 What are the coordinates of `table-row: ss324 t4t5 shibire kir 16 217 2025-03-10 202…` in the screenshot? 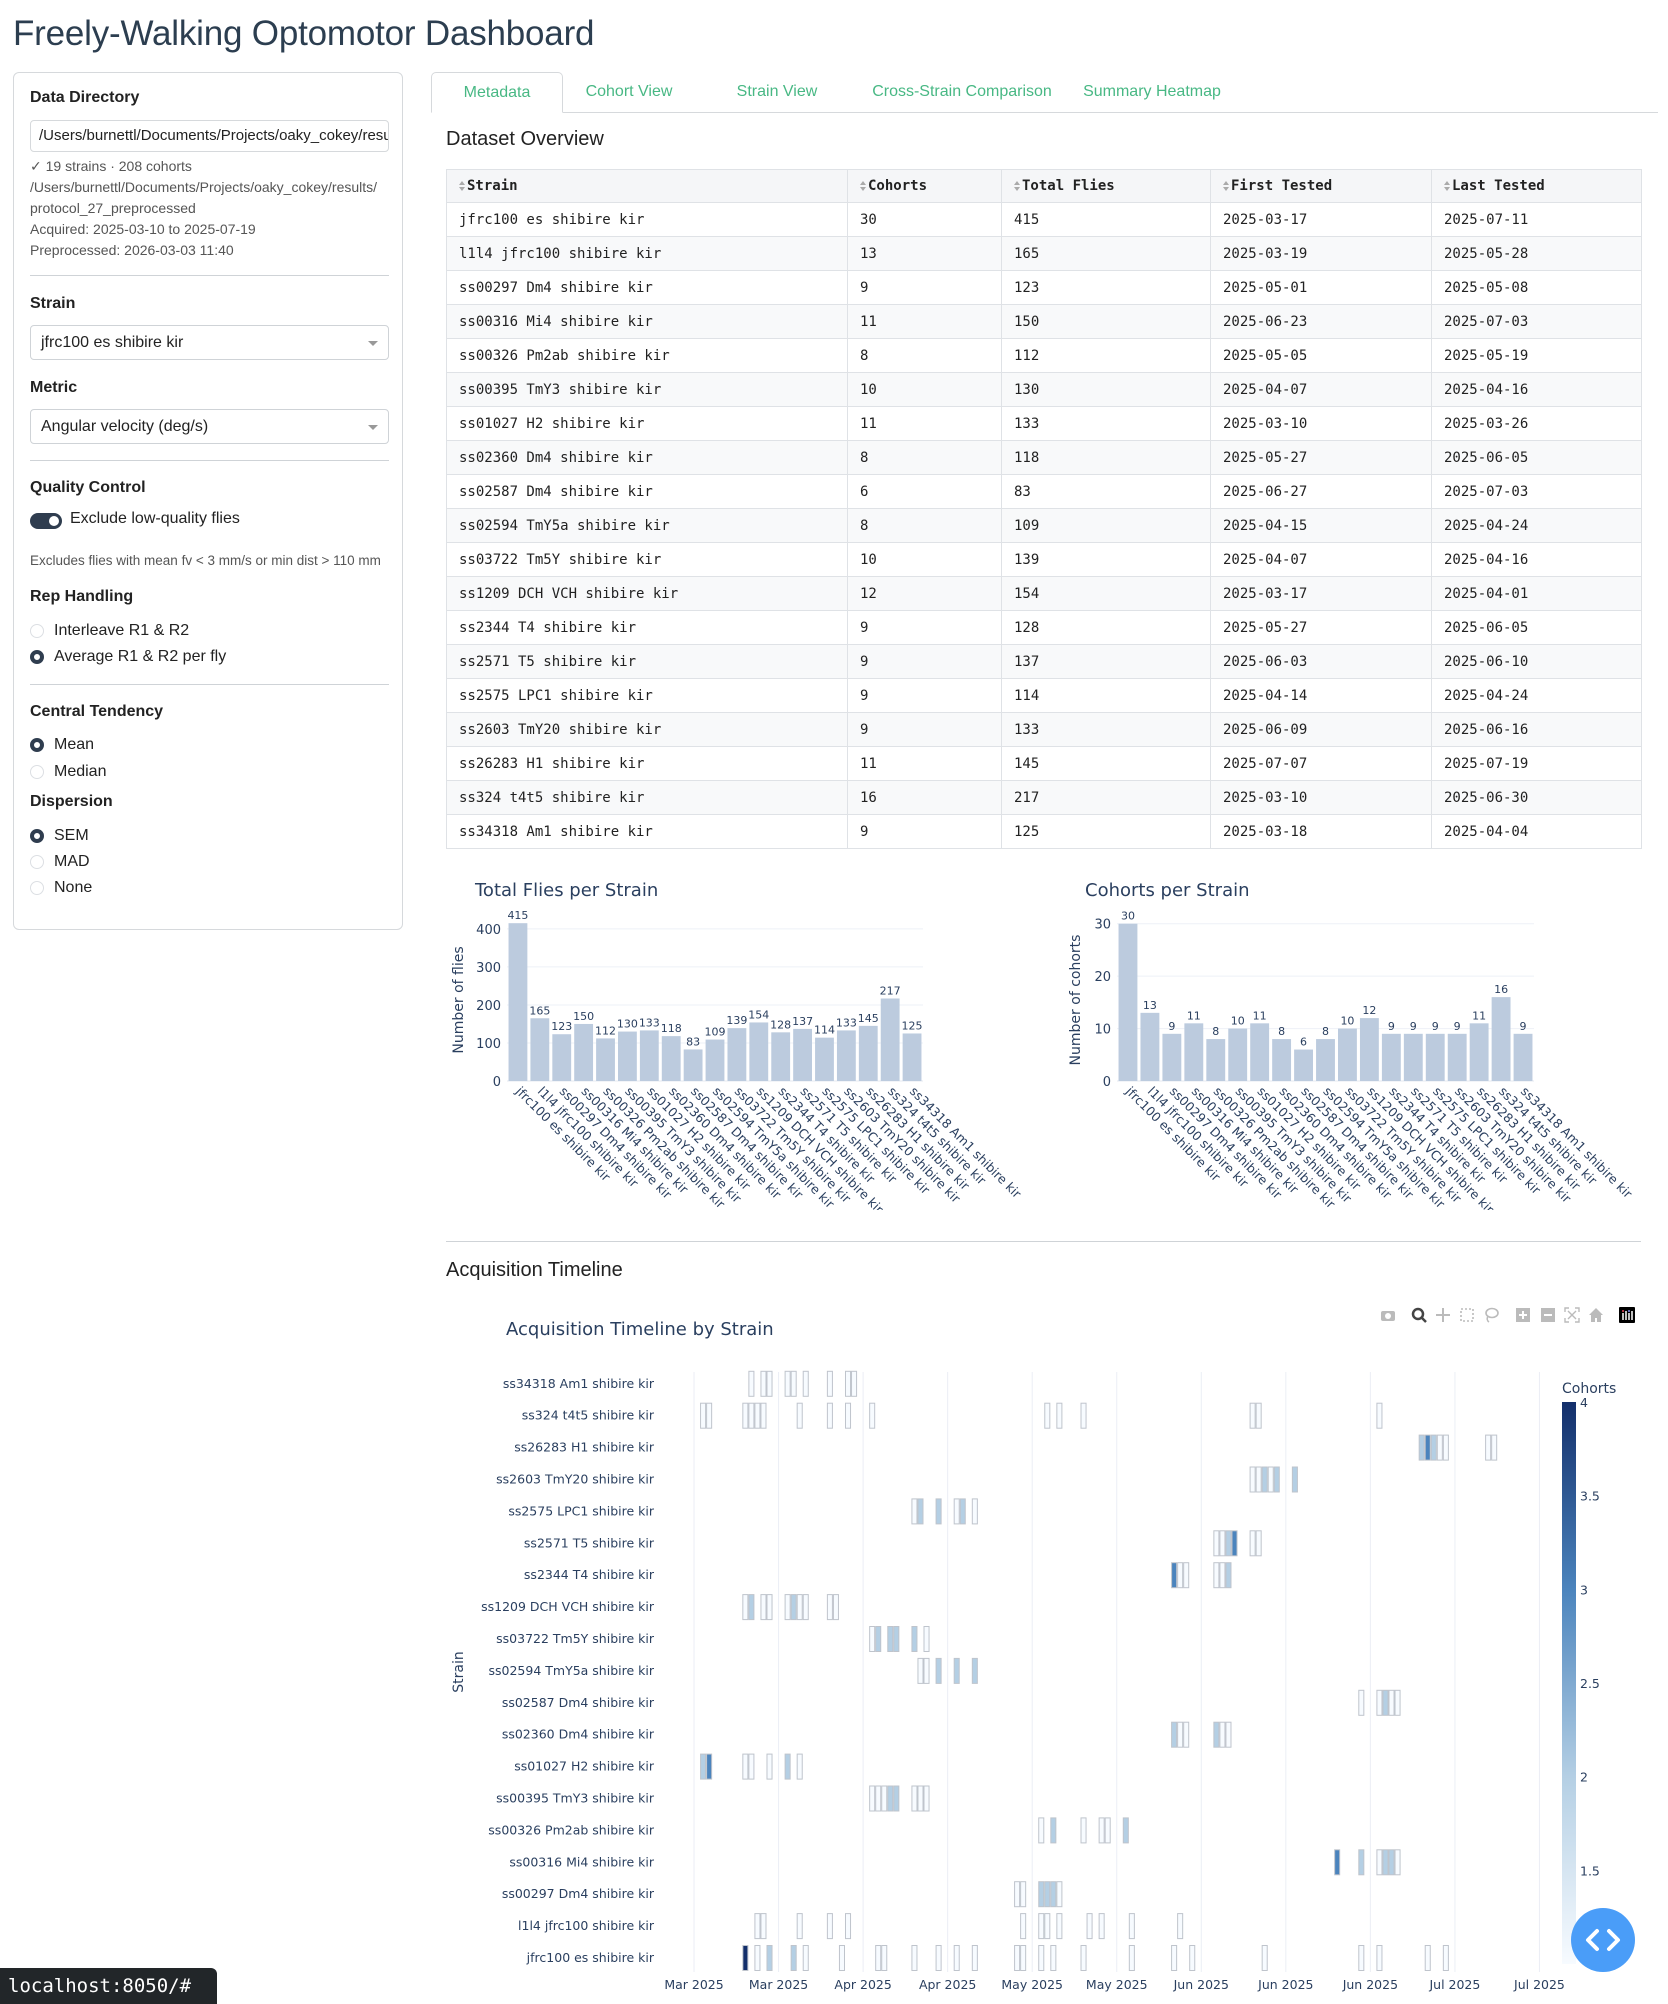 It's located at (1044, 797).